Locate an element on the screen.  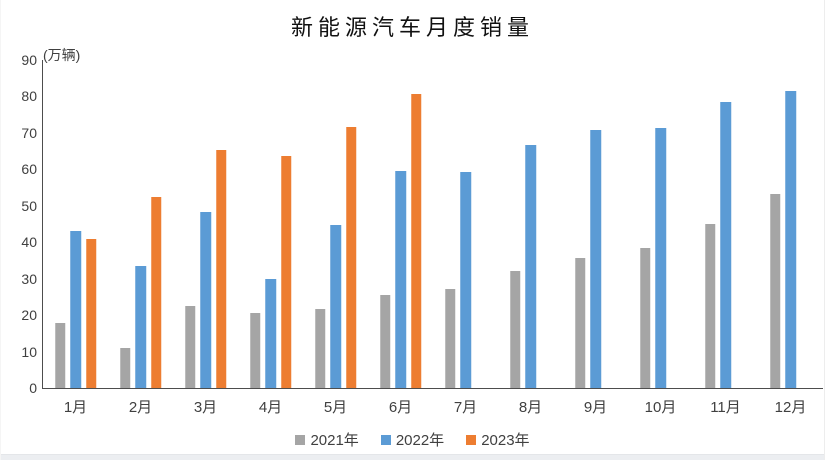
bar-group-9月 is located at coordinates (595, 224).